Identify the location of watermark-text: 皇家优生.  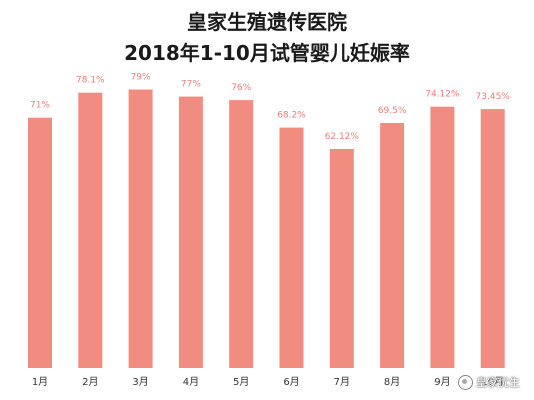
(498, 382).